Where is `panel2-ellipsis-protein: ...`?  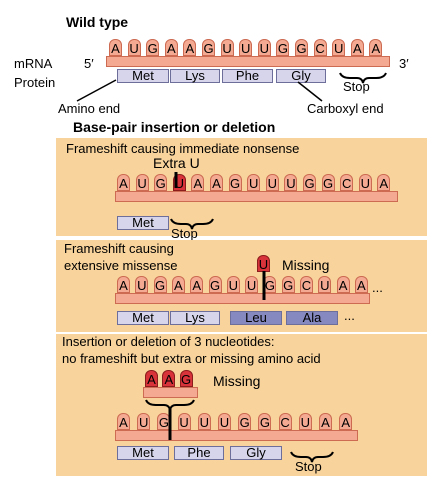 panel2-ellipsis-protein: ... is located at coordinates (349, 315).